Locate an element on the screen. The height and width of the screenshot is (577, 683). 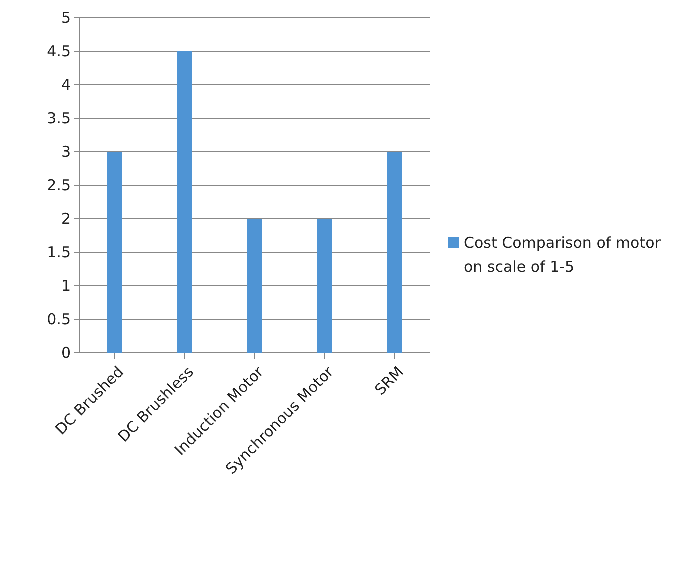
y-tick-label: 3 is located at coordinates (66, 151).